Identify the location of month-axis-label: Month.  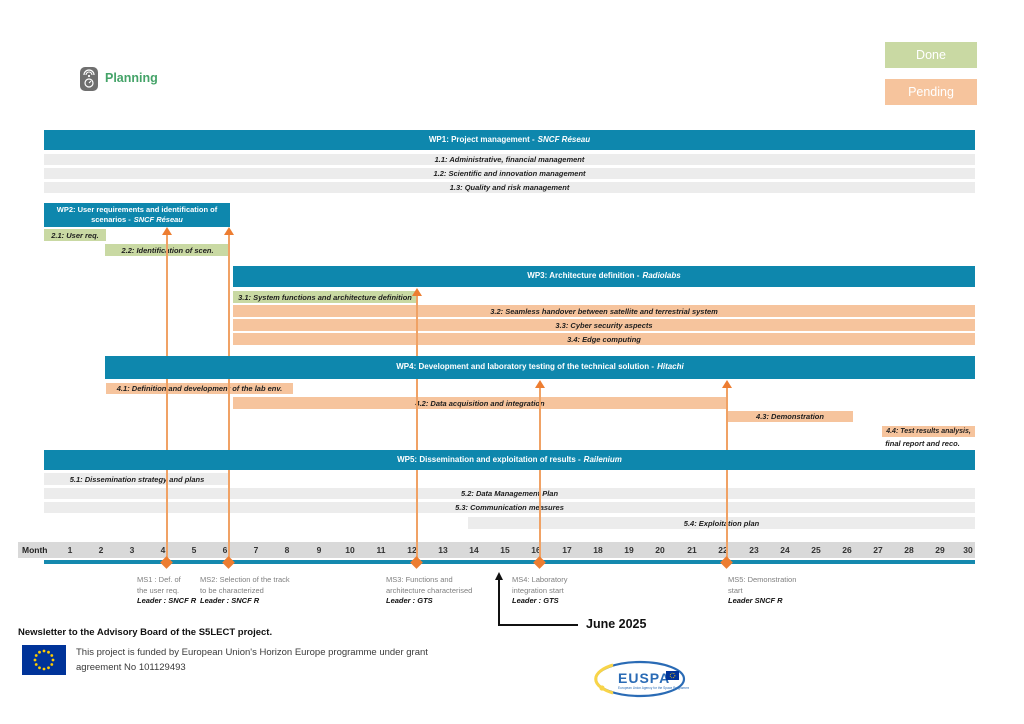
(35, 550).